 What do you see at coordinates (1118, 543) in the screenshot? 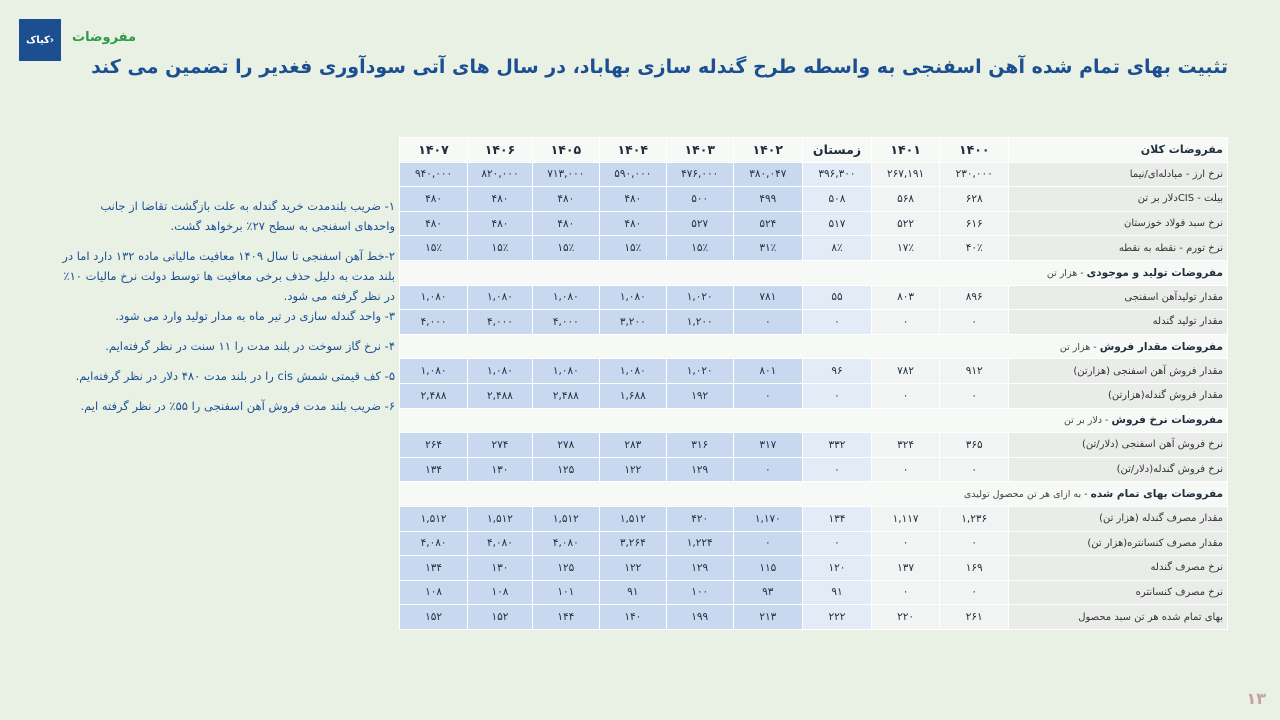
I see `row-label: مقدار مصرف کنسانتره(هزار تن)` at bounding box center [1118, 543].